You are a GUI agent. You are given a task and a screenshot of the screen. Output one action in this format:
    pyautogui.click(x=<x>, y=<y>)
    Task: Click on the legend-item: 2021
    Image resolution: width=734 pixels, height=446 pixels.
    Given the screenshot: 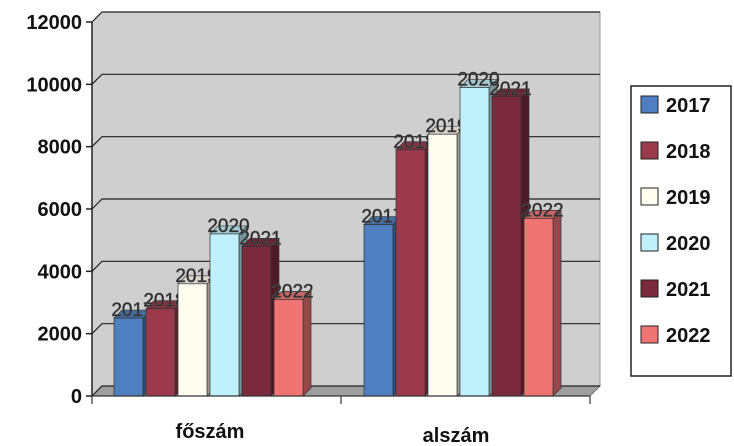 What is the action you would take?
    pyautogui.click(x=675, y=290)
    